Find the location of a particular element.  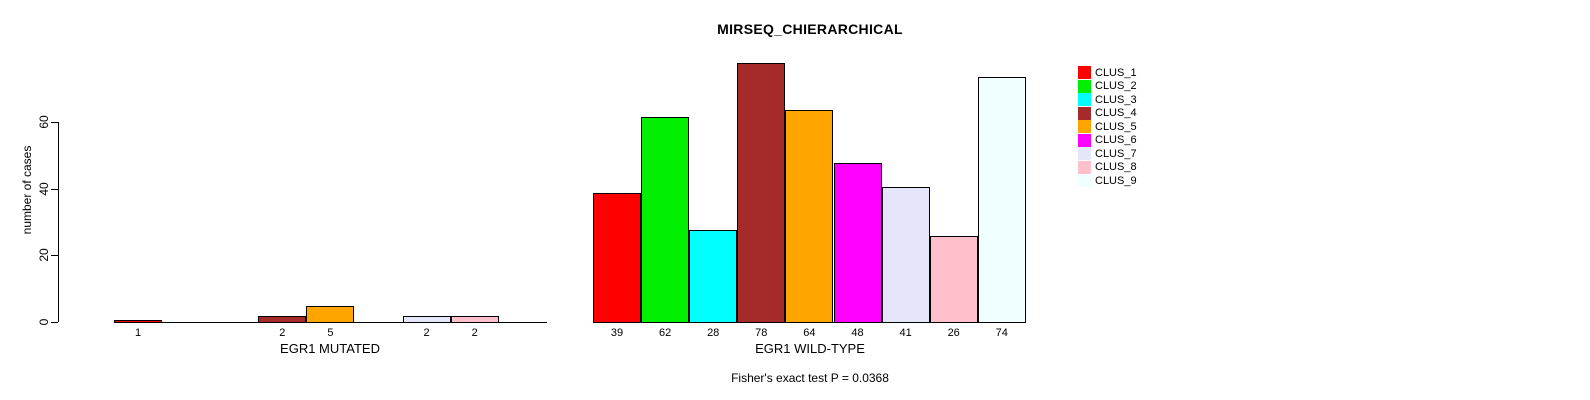

bar-value-label: 48 is located at coordinates (857, 333).